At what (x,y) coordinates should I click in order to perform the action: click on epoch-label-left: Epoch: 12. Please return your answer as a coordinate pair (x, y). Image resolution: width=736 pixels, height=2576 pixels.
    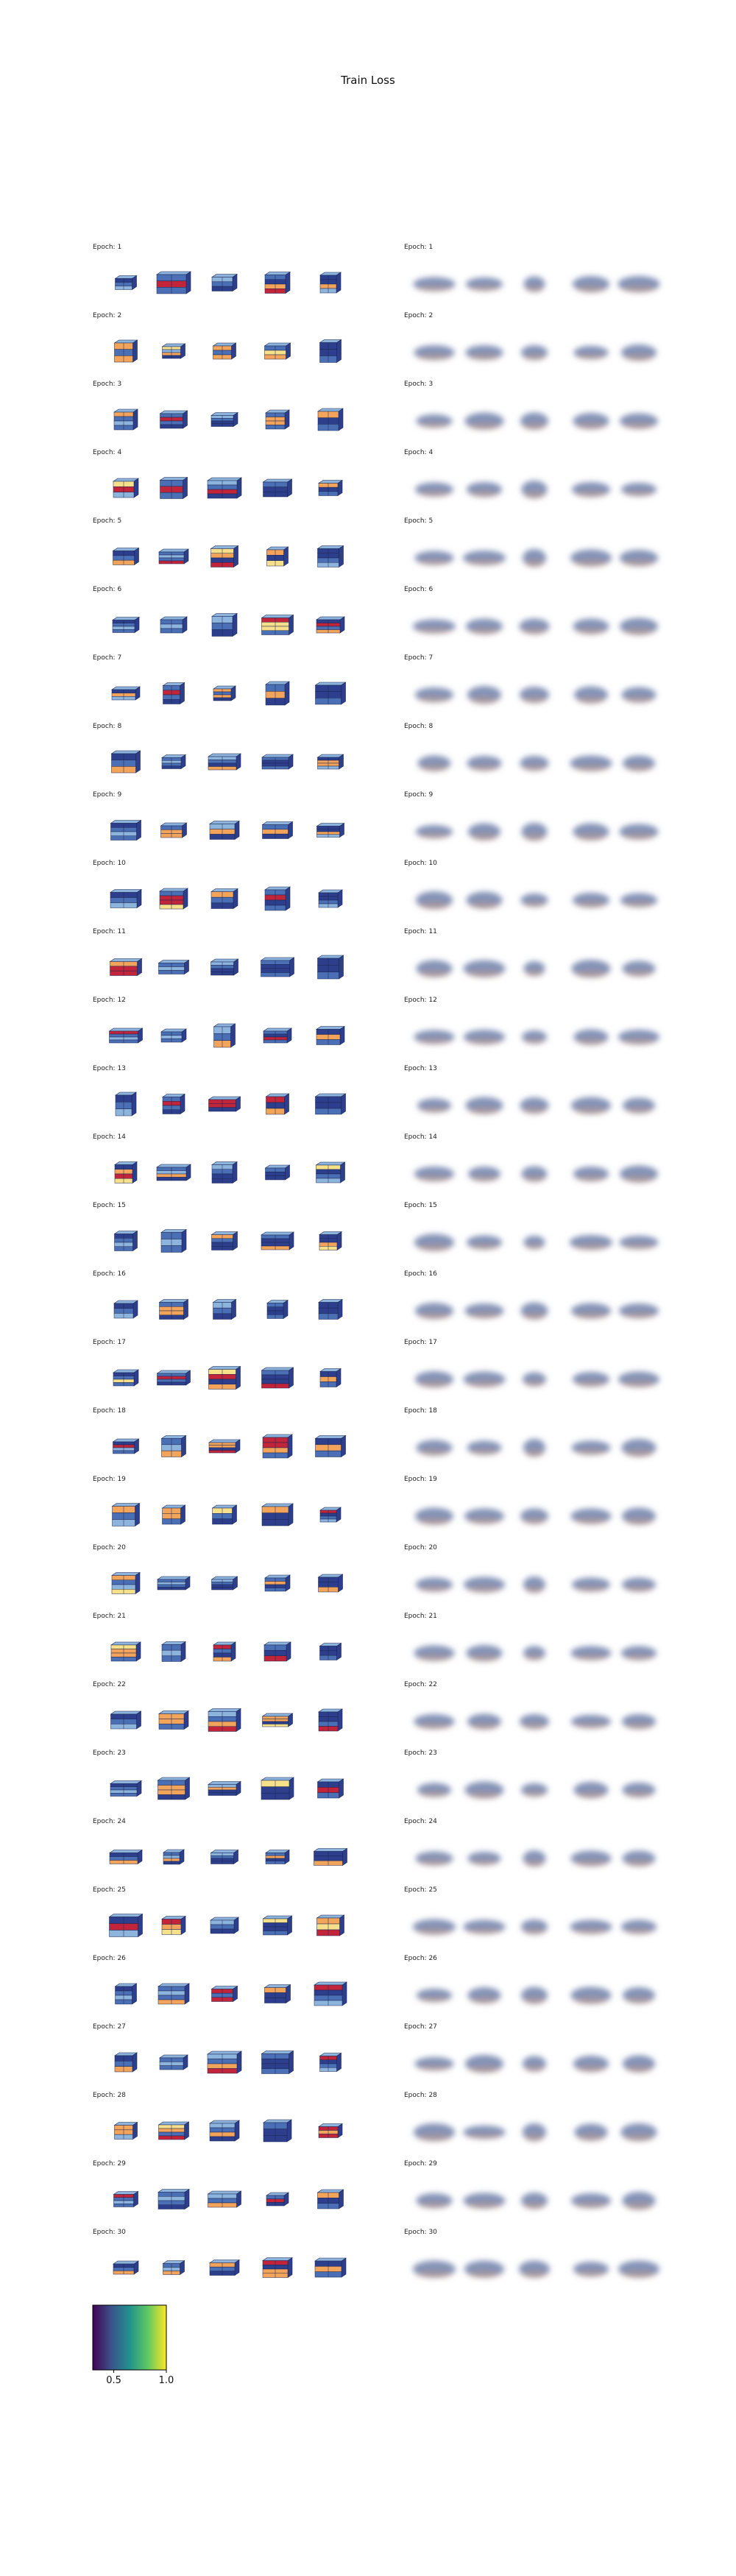
    Looking at the image, I should click on (109, 1000).